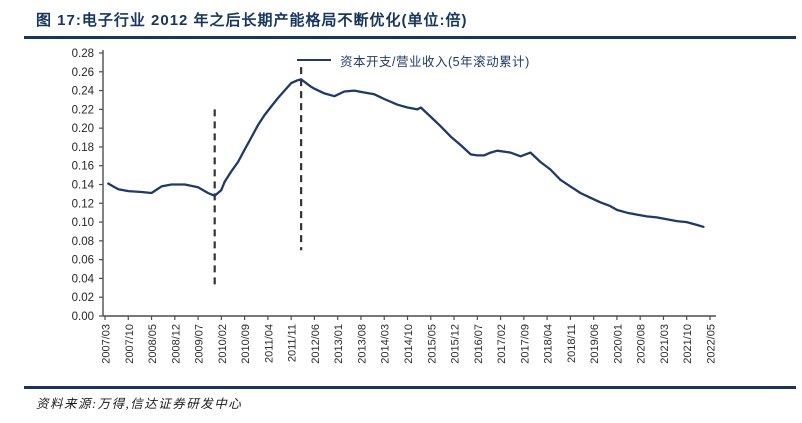  What do you see at coordinates (386, 344) in the screenshot?
I see `x-tick-label: 2014/03` at bounding box center [386, 344].